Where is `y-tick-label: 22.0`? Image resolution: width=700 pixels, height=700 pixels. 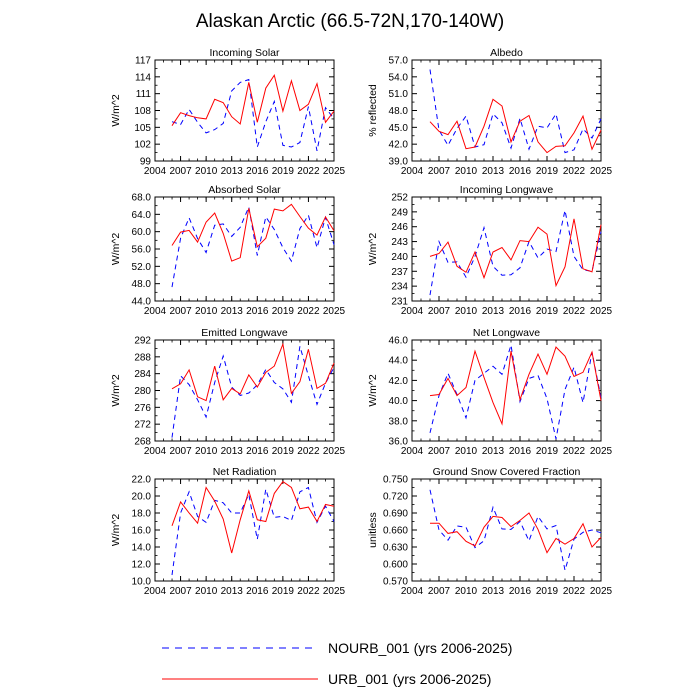 y-tick-label: 22.0 is located at coordinates (142, 480).